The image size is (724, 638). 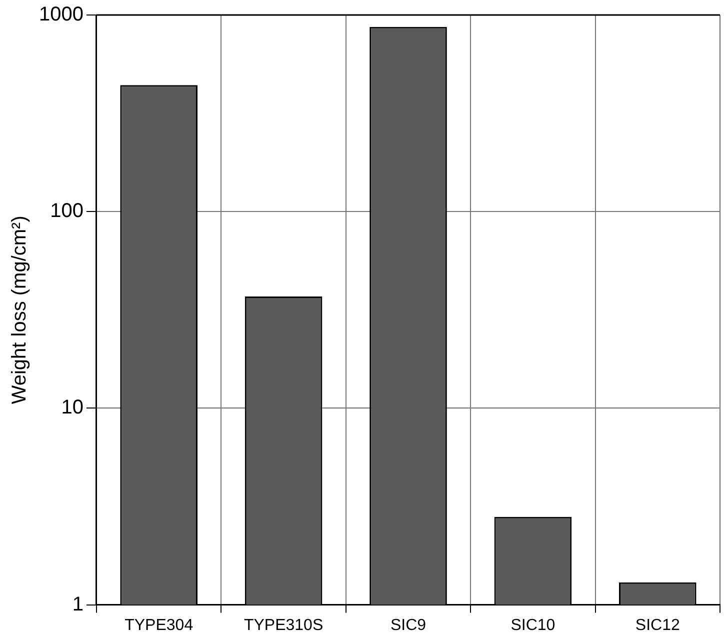 What do you see at coordinates (78, 604) in the screenshot?
I see `y-tick-label: 1` at bounding box center [78, 604].